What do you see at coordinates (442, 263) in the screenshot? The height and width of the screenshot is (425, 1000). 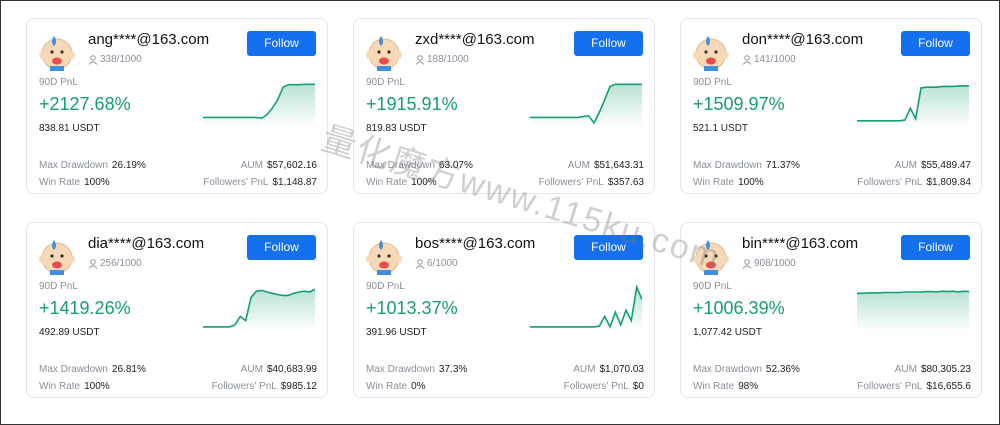 I see `followers-count: 6/1000` at bounding box center [442, 263].